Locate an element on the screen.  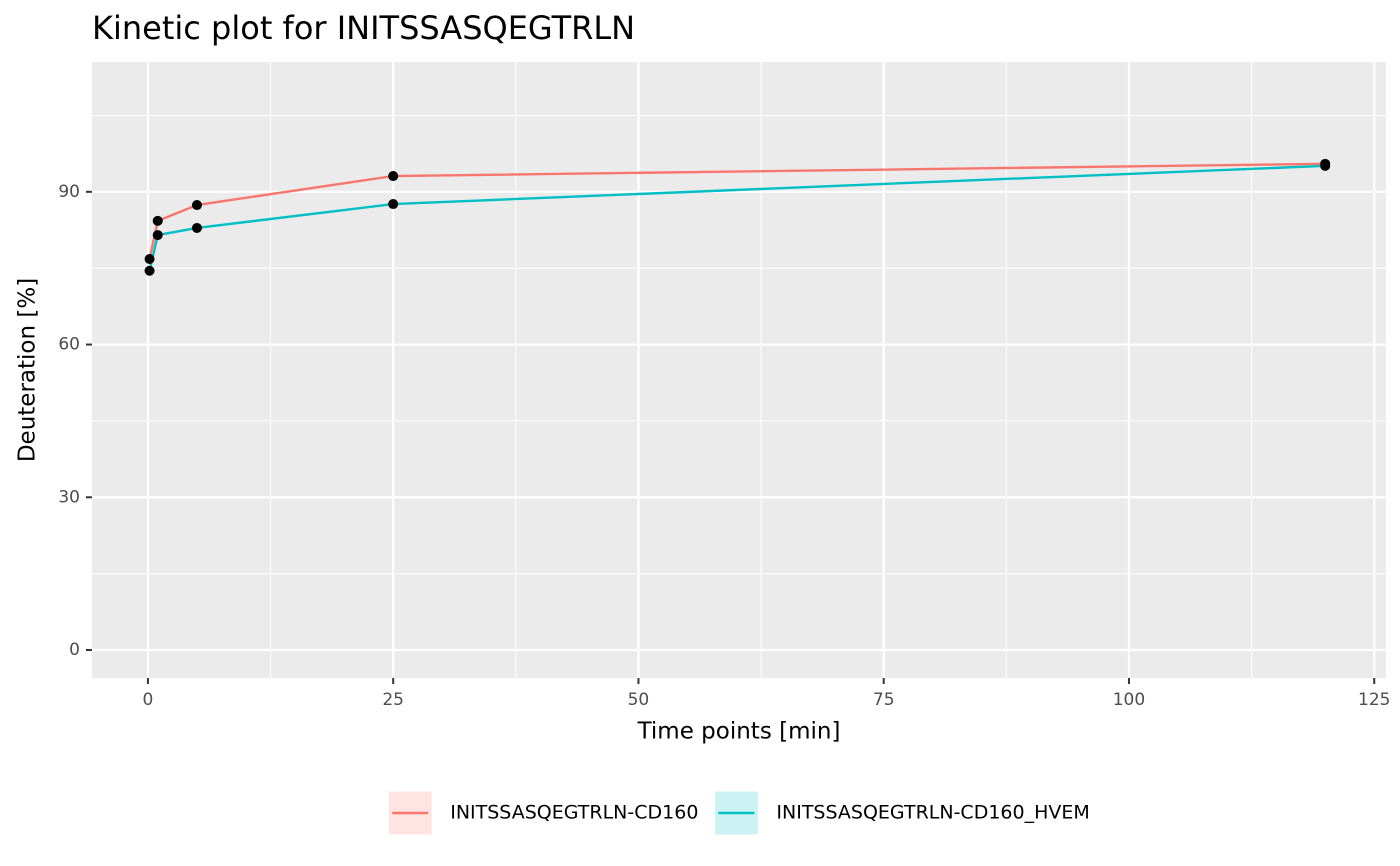
x-tick-label: 100 is located at coordinates (1129, 700).